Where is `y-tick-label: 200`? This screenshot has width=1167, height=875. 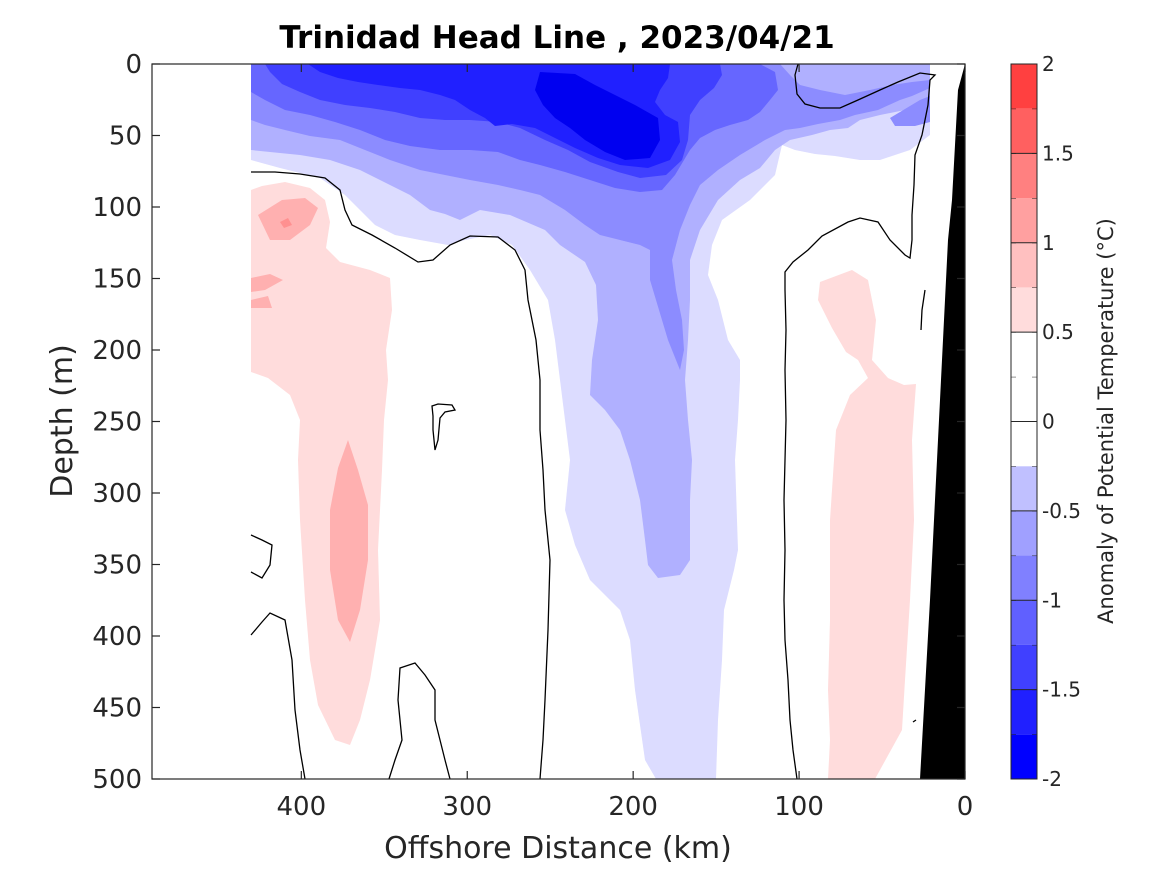
y-tick-label: 200 is located at coordinates (117, 351).